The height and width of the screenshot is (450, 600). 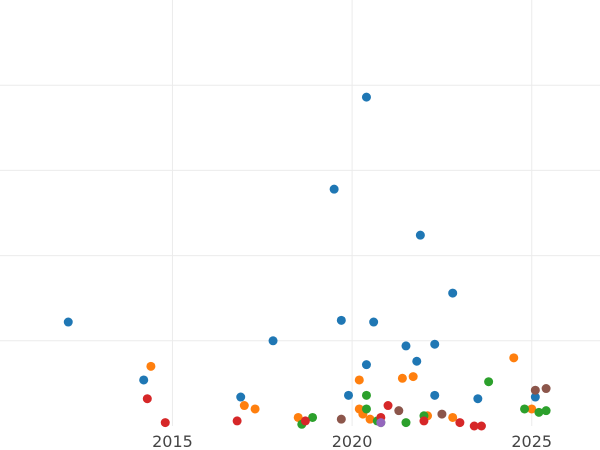 I want to click on x-tick-label: 2020, so click(x=352, y=441).